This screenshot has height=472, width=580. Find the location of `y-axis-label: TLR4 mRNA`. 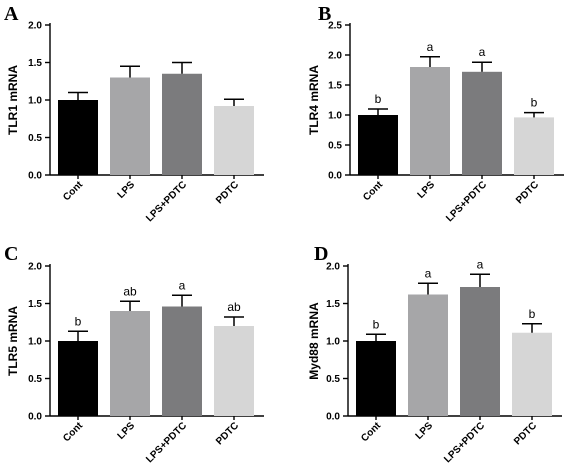

y-axis-label: TLR4 mRNA is located at coordinates (314, 100).